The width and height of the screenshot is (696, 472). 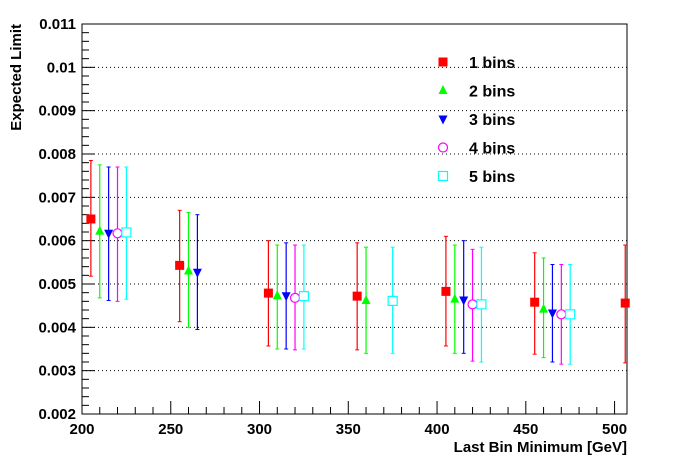 I want to click on y-tick-label: 0.004, so click(x=57, y=327).